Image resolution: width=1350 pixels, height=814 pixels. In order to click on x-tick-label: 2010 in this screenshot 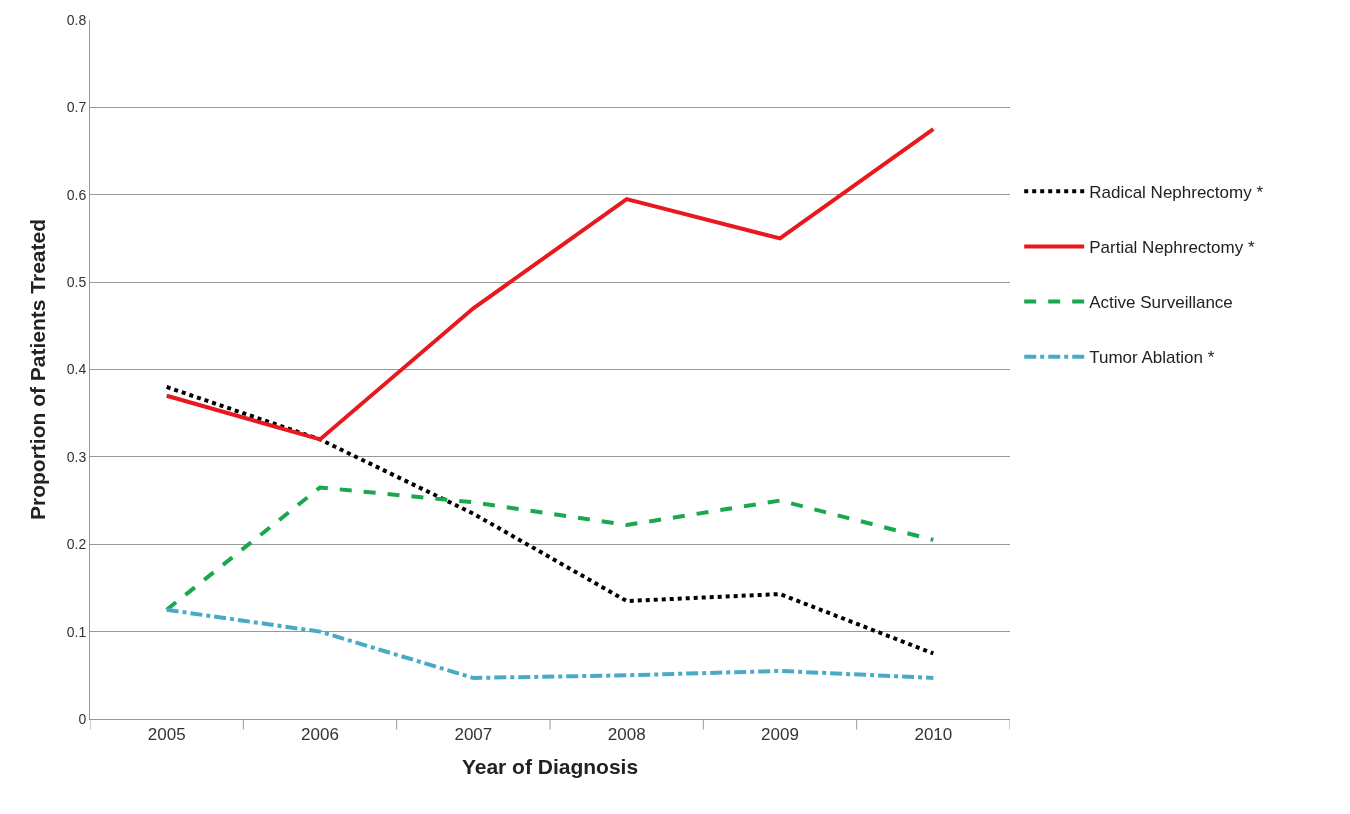, I will do `click(933, 735)`.